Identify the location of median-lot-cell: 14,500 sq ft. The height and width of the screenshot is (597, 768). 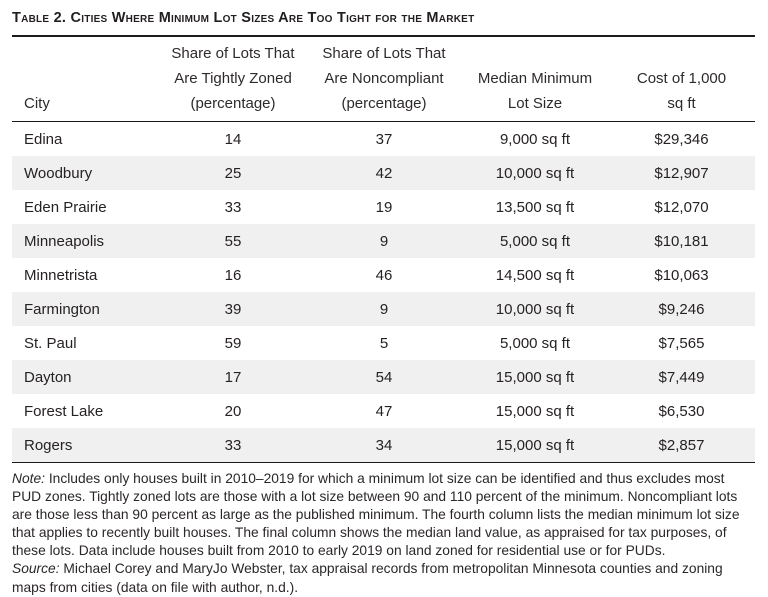
(535, 275).